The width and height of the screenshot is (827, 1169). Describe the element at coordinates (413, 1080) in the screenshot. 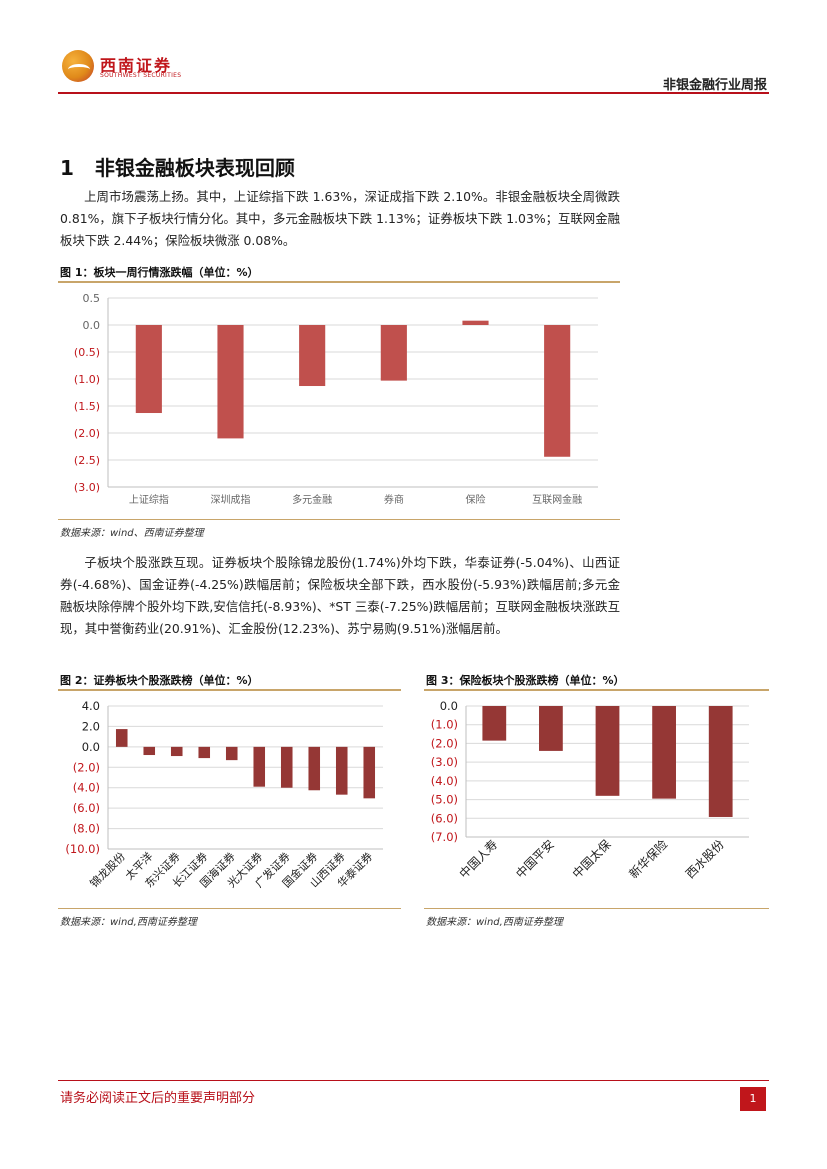

I see `footer-divider` at that location.